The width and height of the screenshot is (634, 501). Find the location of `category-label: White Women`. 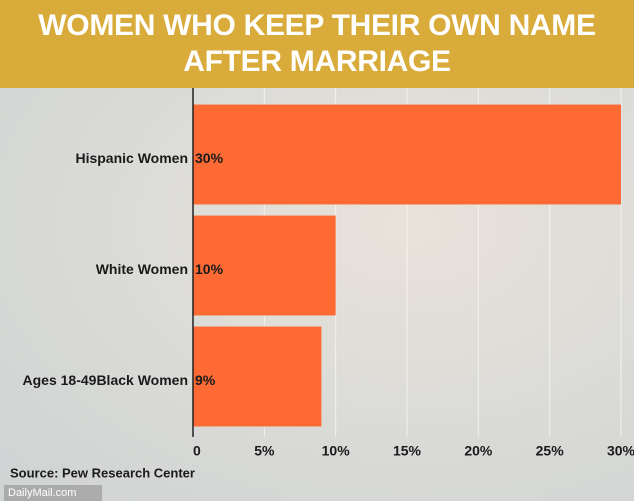

category-label: White Women is located at coordinates (142, 269).